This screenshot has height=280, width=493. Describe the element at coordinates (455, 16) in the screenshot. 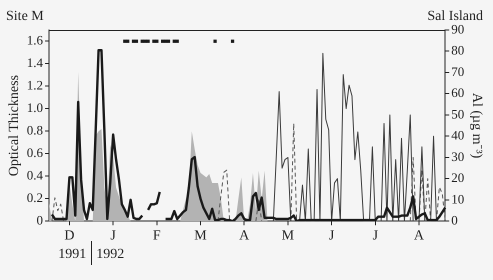

I see `text: Sal Island` at that location.